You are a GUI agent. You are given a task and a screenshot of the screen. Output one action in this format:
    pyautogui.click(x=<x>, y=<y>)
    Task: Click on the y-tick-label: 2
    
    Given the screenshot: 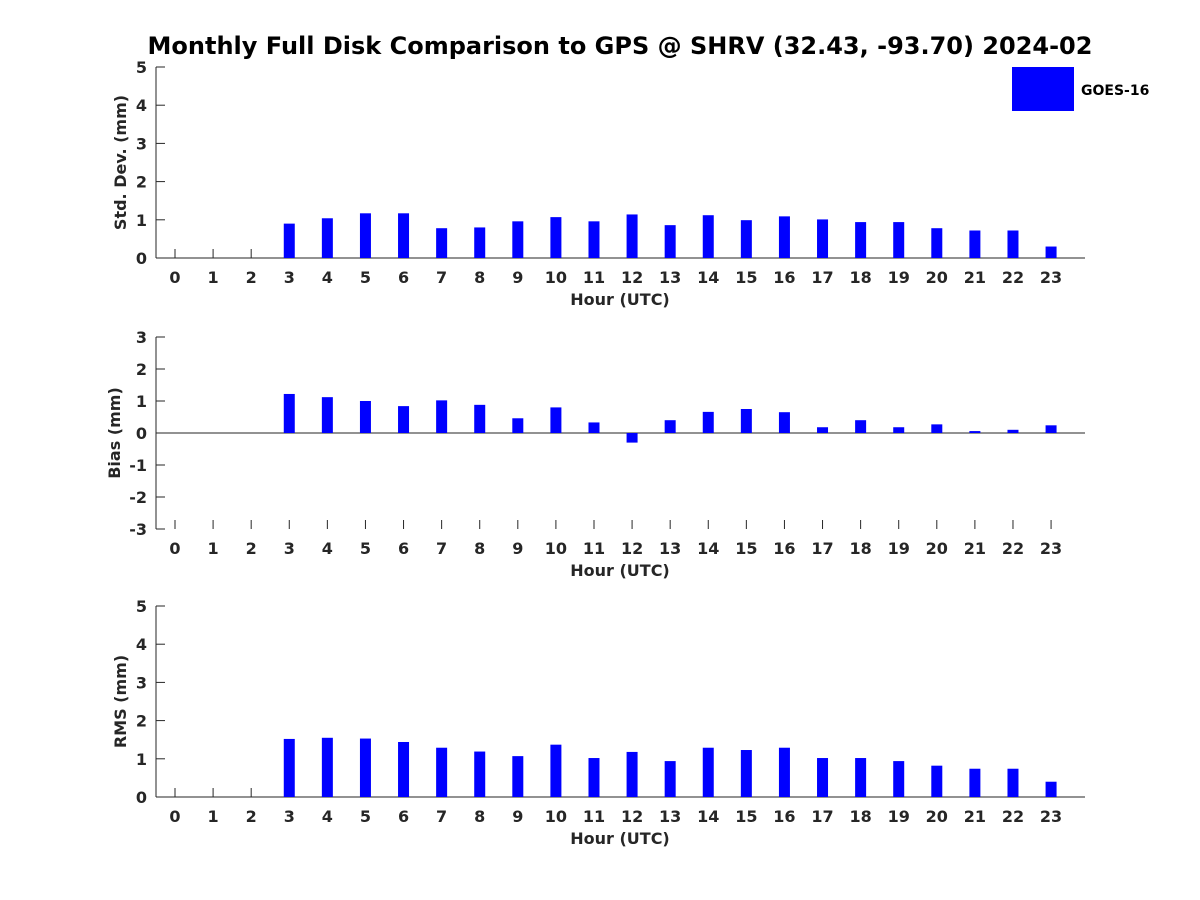 What is the action you would take?
    pyautogui.click(x=141, y=182)
    